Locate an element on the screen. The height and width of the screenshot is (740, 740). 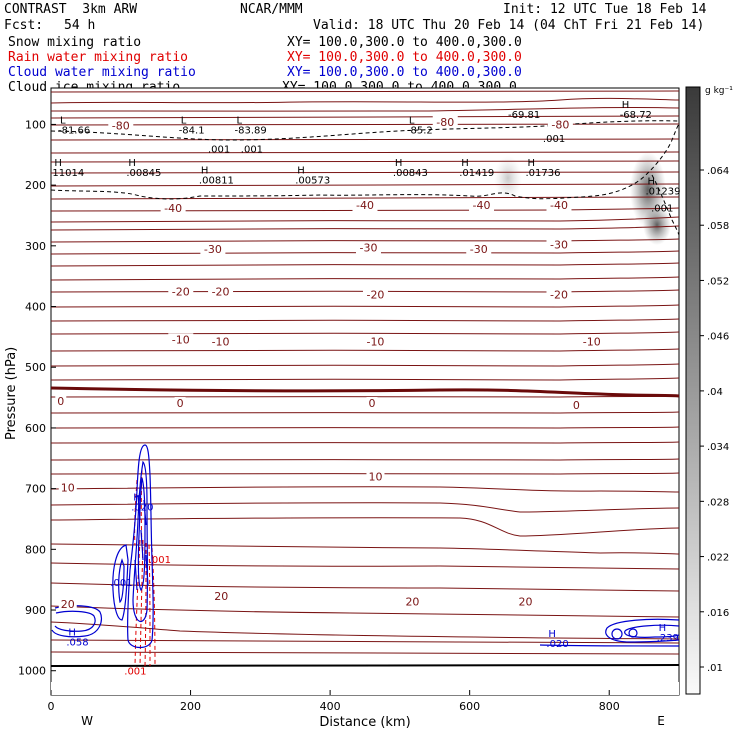
organization: NCAR/MMM is located at coordinates (271, 9).